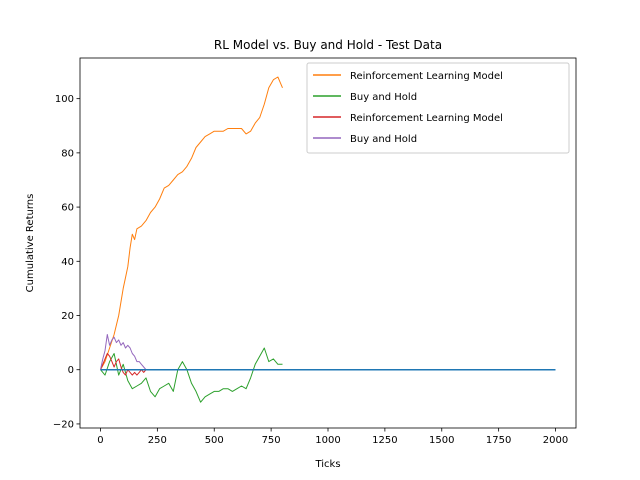  I want to click on y-tick-label: −20, so click(63, 424).